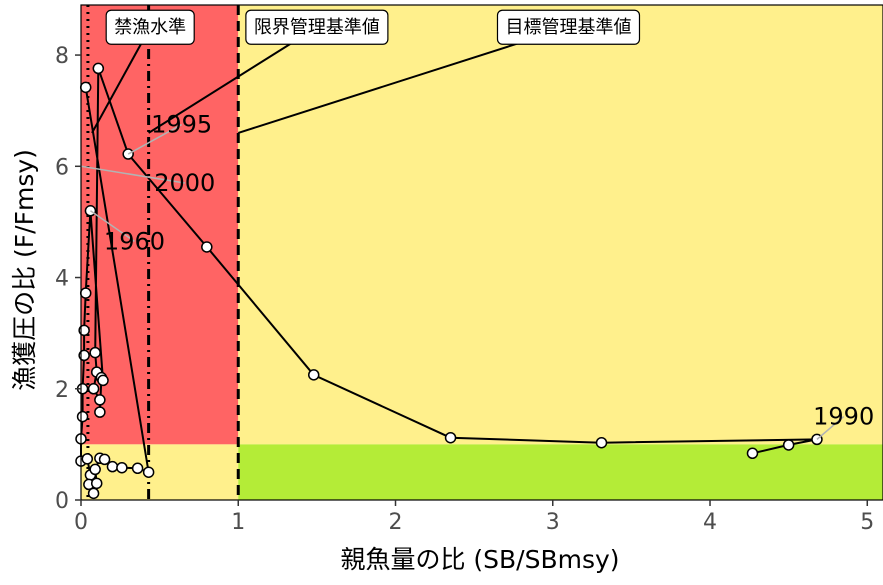  I want to click on zone-green, so click(560, 472).